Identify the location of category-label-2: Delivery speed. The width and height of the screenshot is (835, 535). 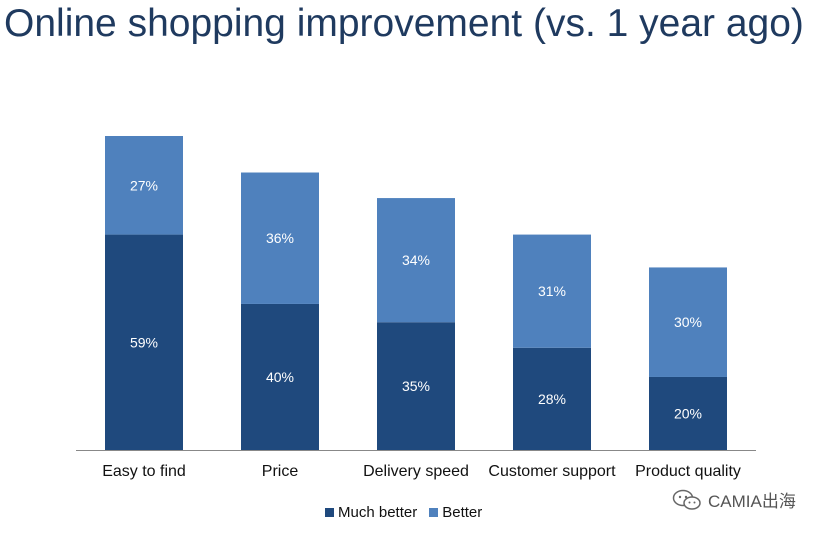
(416, 471).